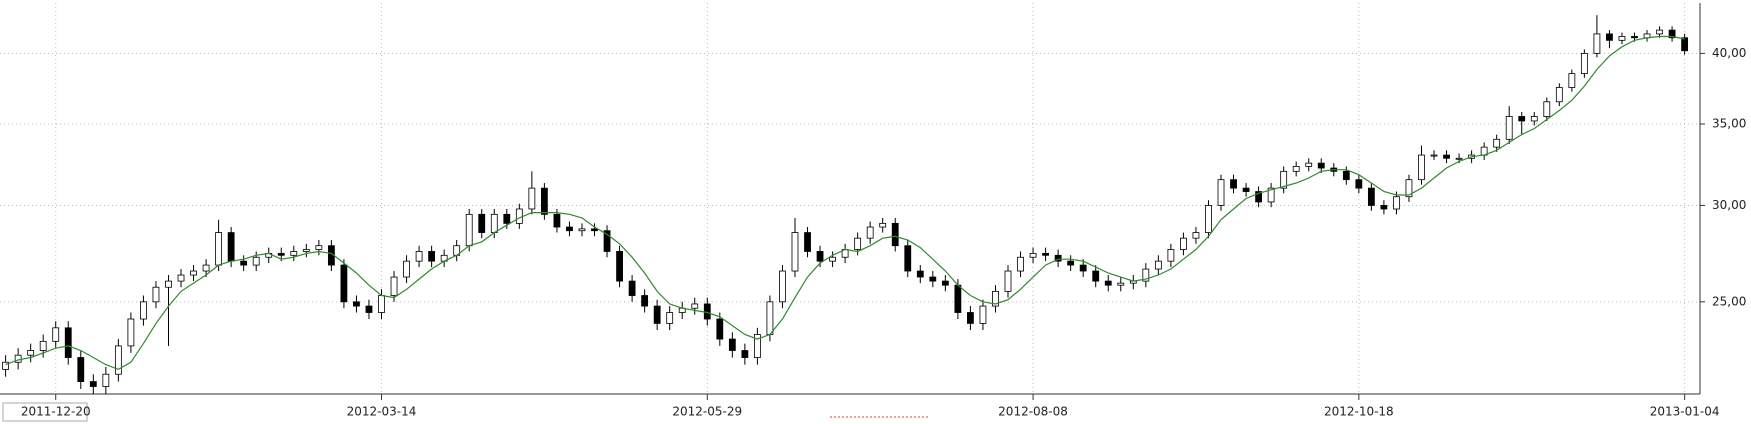  I want to click on y-tick-label: 35,00, so click(1729, 123).